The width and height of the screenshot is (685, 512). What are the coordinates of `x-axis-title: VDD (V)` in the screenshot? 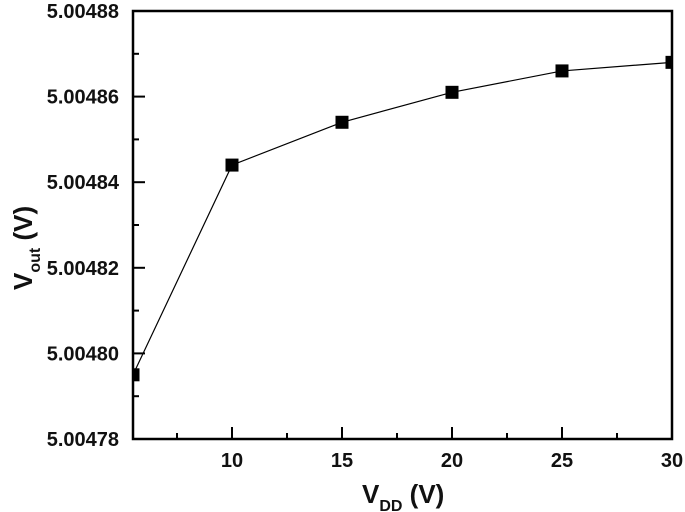 It's located at (403, 495).